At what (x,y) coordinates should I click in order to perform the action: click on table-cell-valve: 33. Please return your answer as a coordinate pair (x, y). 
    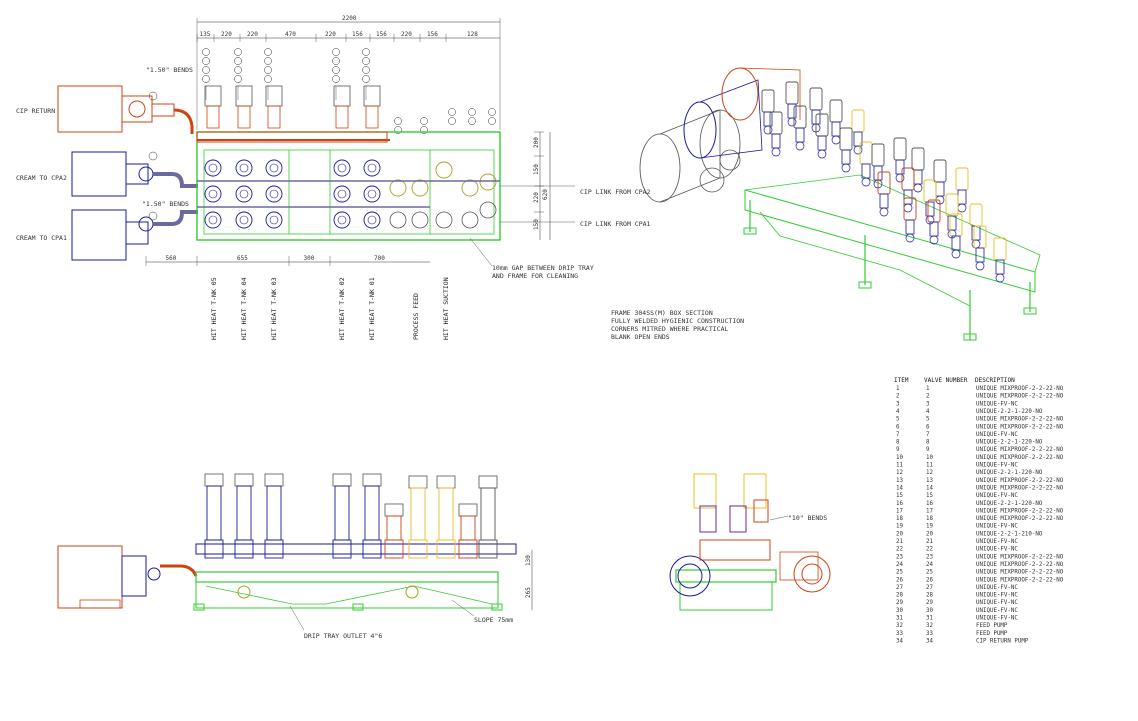
    Looking at the image, I should click on (929, 634).